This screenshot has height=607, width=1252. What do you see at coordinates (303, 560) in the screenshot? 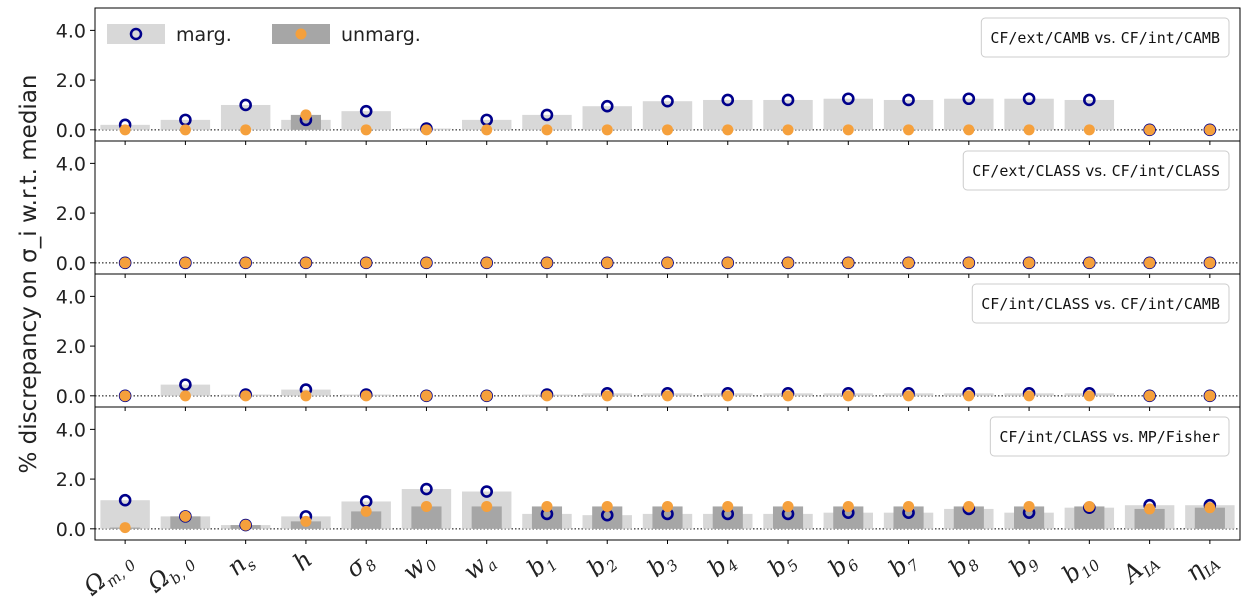
I see `x-tick-label: h` at bounding box center [303, 560].